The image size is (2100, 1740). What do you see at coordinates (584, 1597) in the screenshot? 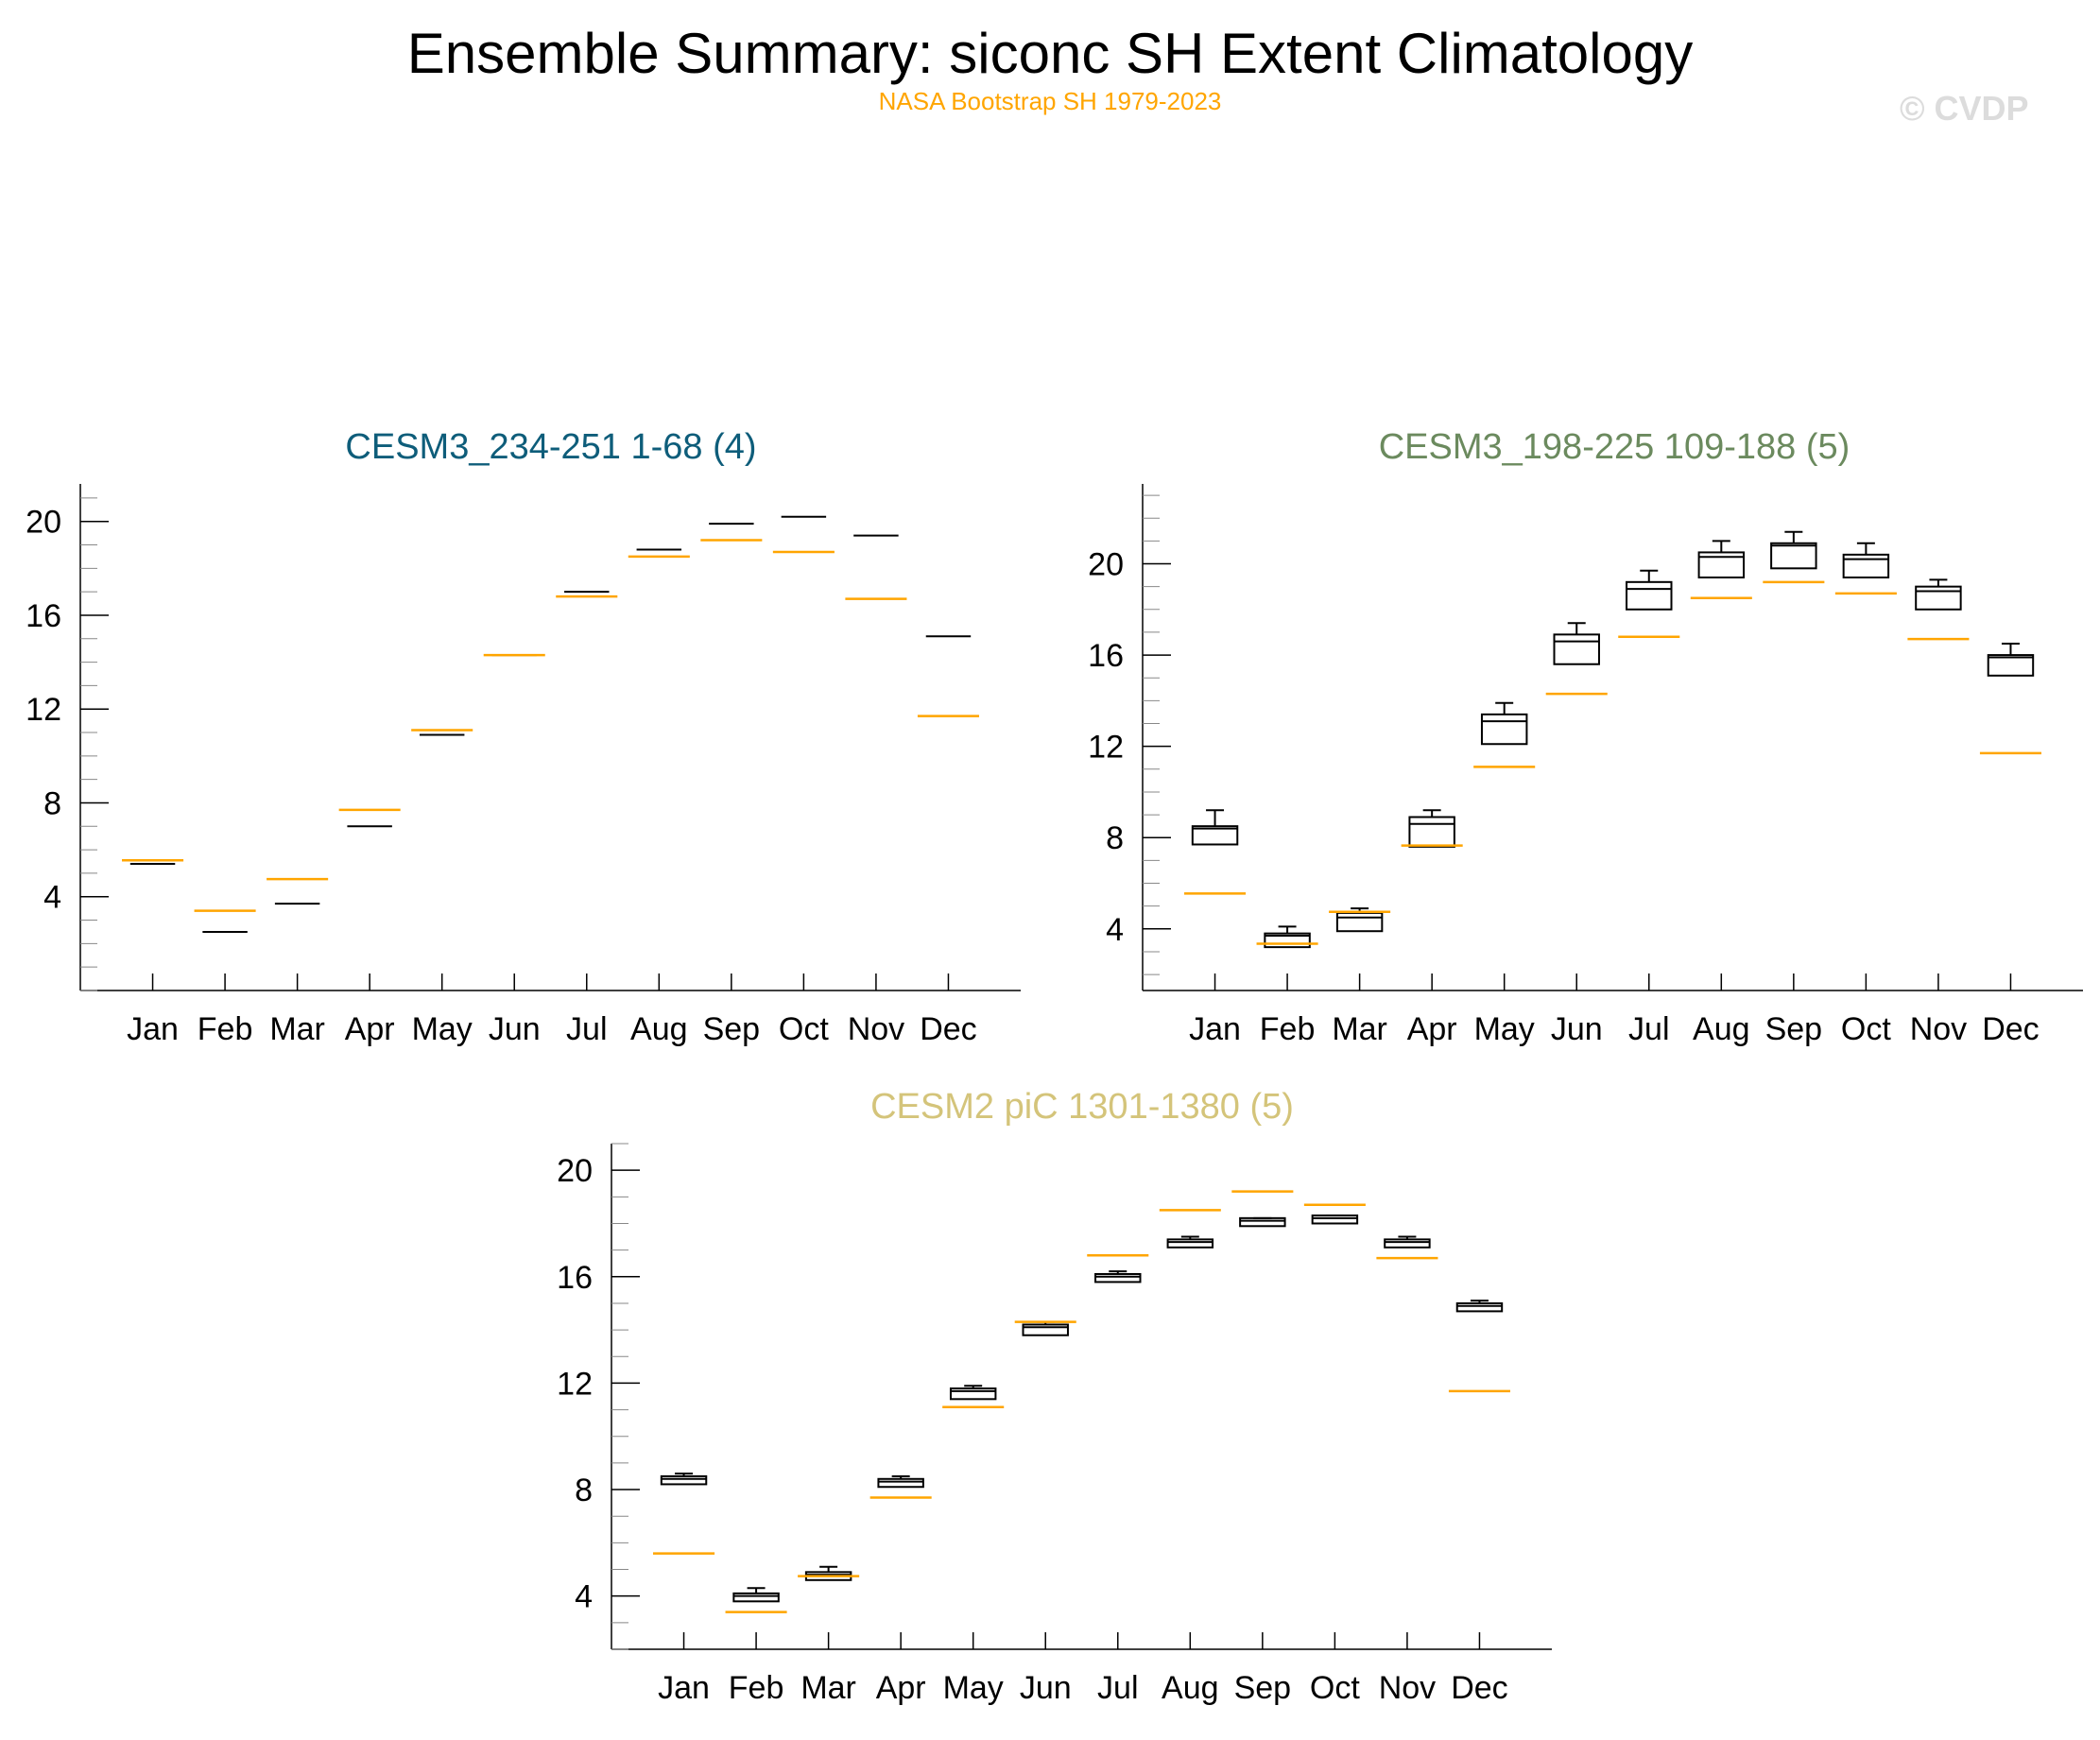
I see `panel-3-y-tick-label: 4` at bounding box center [584, 1597].